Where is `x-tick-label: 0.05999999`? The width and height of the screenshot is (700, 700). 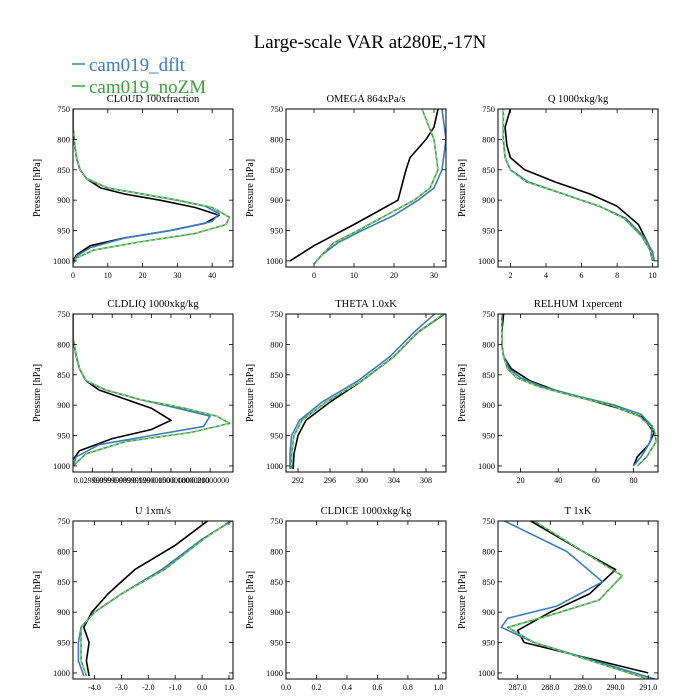 x-tick-label: 0.05999999 is located at coordinates (112, 480).